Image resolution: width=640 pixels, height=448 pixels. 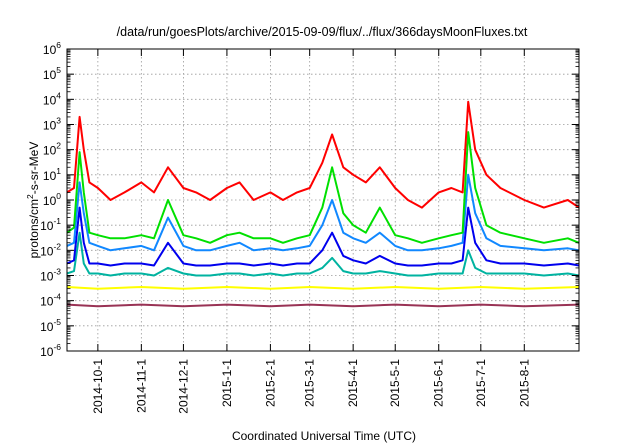 I want to click on y-tick-label: 10⁻⁵, so click(x=50, y=325).